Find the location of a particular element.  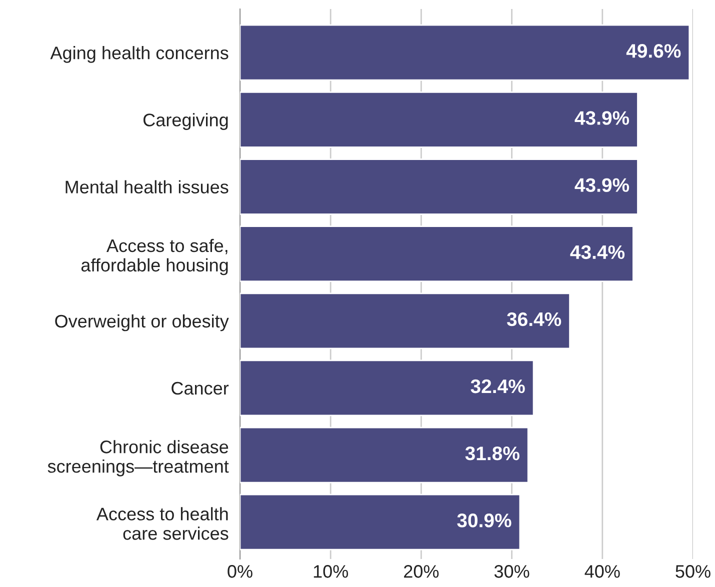

x-tick-label: 20% is located at coordinates (421, 571).